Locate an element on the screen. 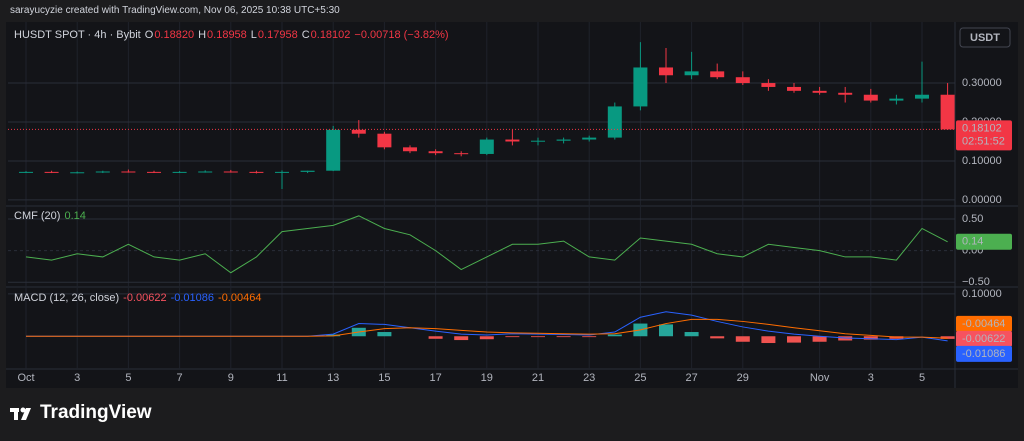  ohlc-key: C is located at coordinates (305, 35).